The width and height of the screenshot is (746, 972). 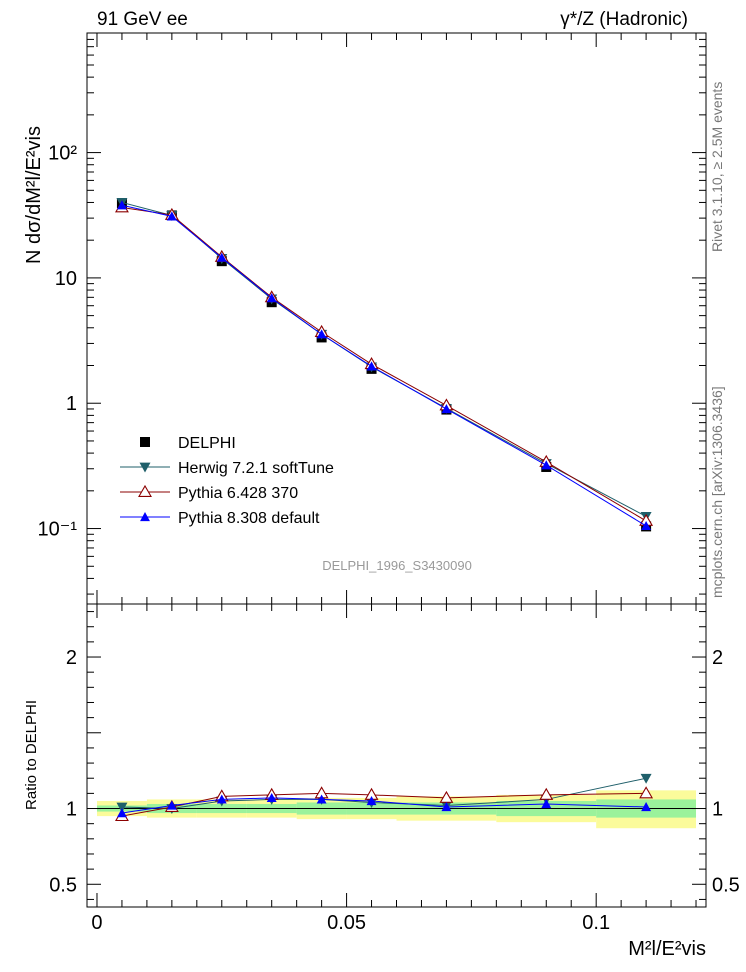 I want to click on legend-label: Pythia 8.308 default, so click(x=249, y=518).